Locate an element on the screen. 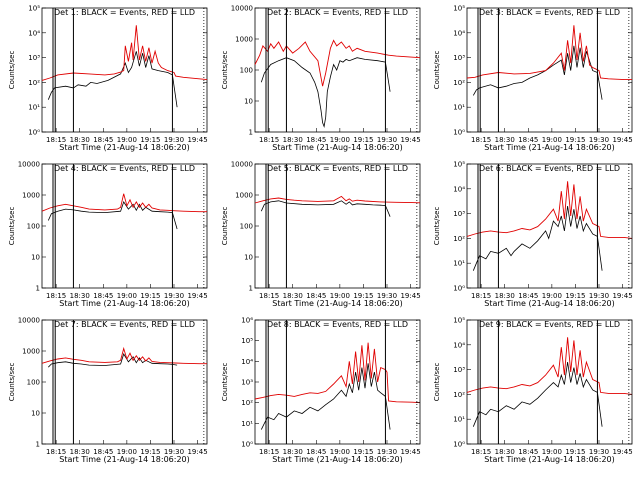 The width and height of the screenshot is (640, 480). y-tick-label: 10⁶ is located at coordinates (247, 321).